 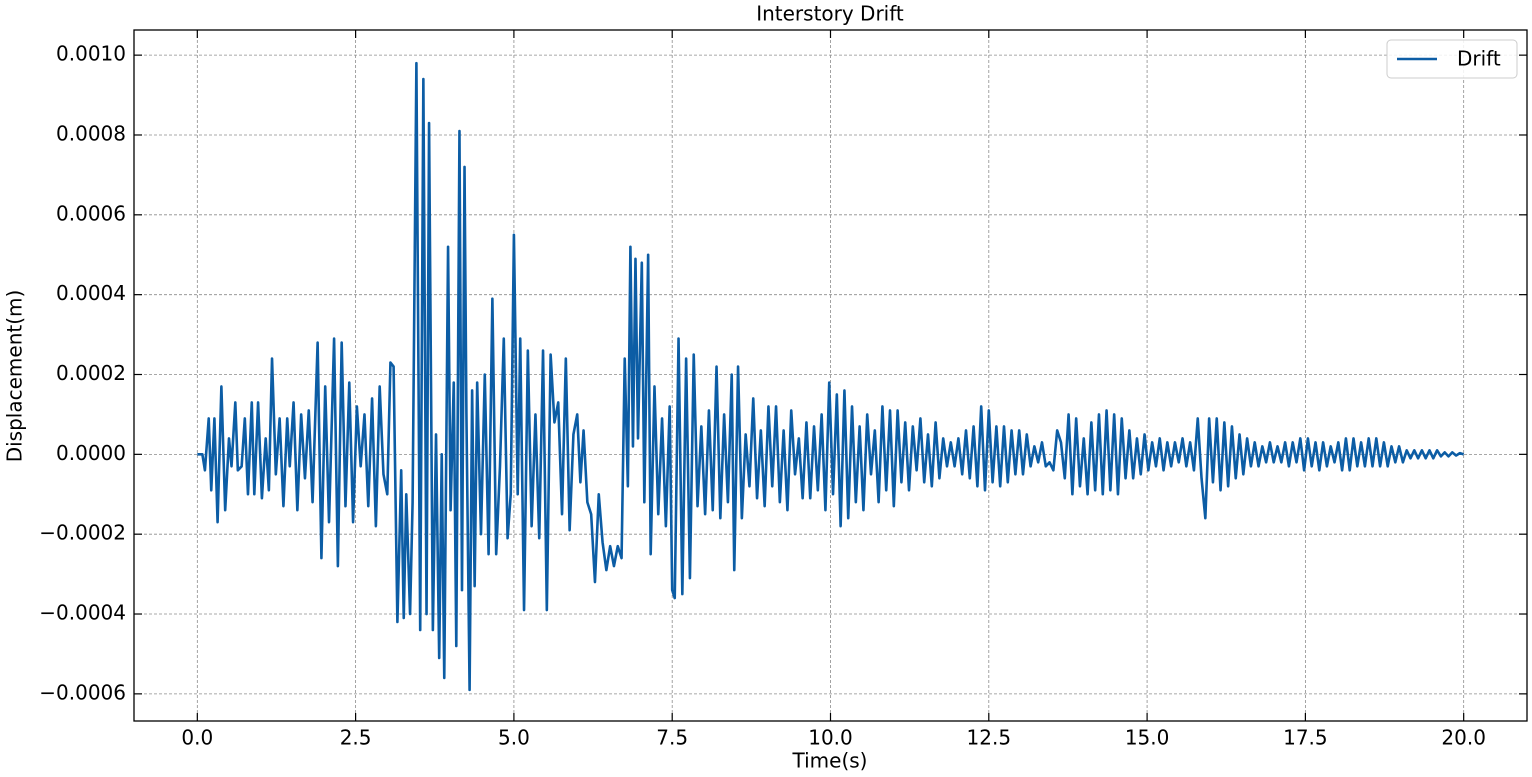 I want to click on y-tick-label: 0.0006, so click(x=91, y=213).